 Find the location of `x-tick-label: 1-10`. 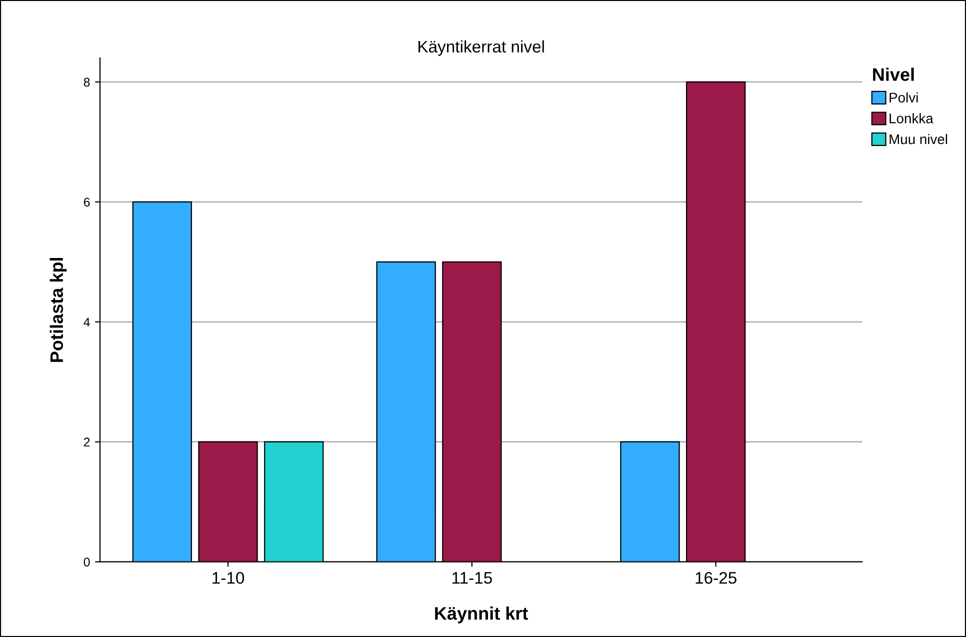

x-tick-label: 1-10 is located at coordinates (228, 578).